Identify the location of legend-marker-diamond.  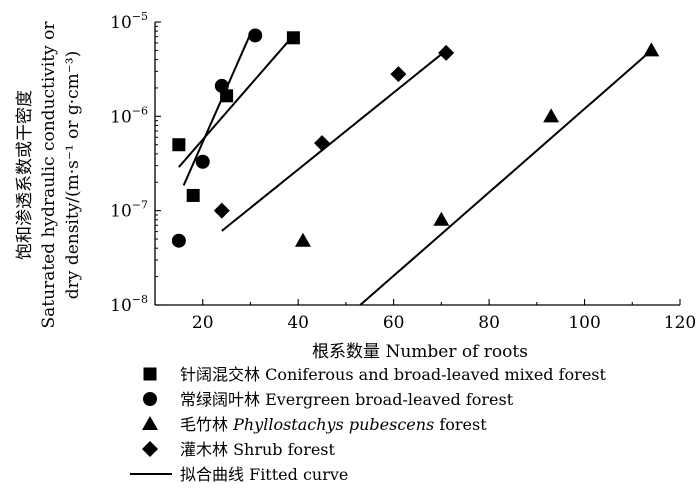
(150, 449).